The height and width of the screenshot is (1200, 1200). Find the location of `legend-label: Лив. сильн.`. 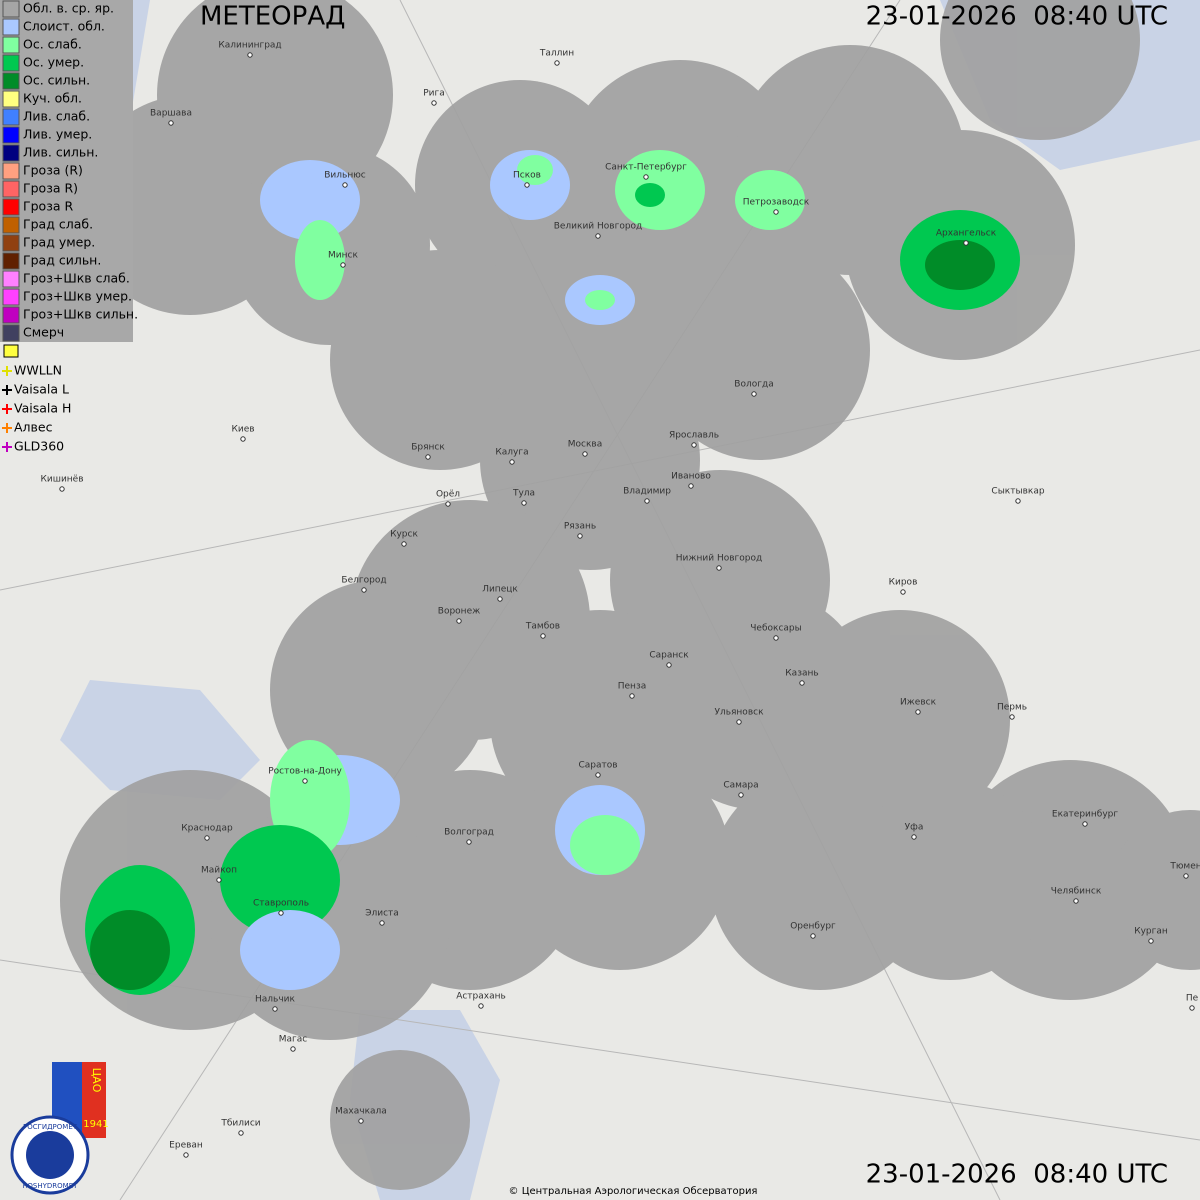

legend-label: Лив. сильн. is located at coordinates (60, 152).